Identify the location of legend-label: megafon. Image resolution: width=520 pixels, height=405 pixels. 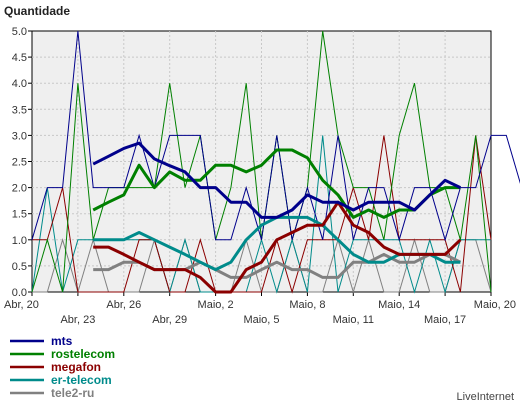
(76, 367).